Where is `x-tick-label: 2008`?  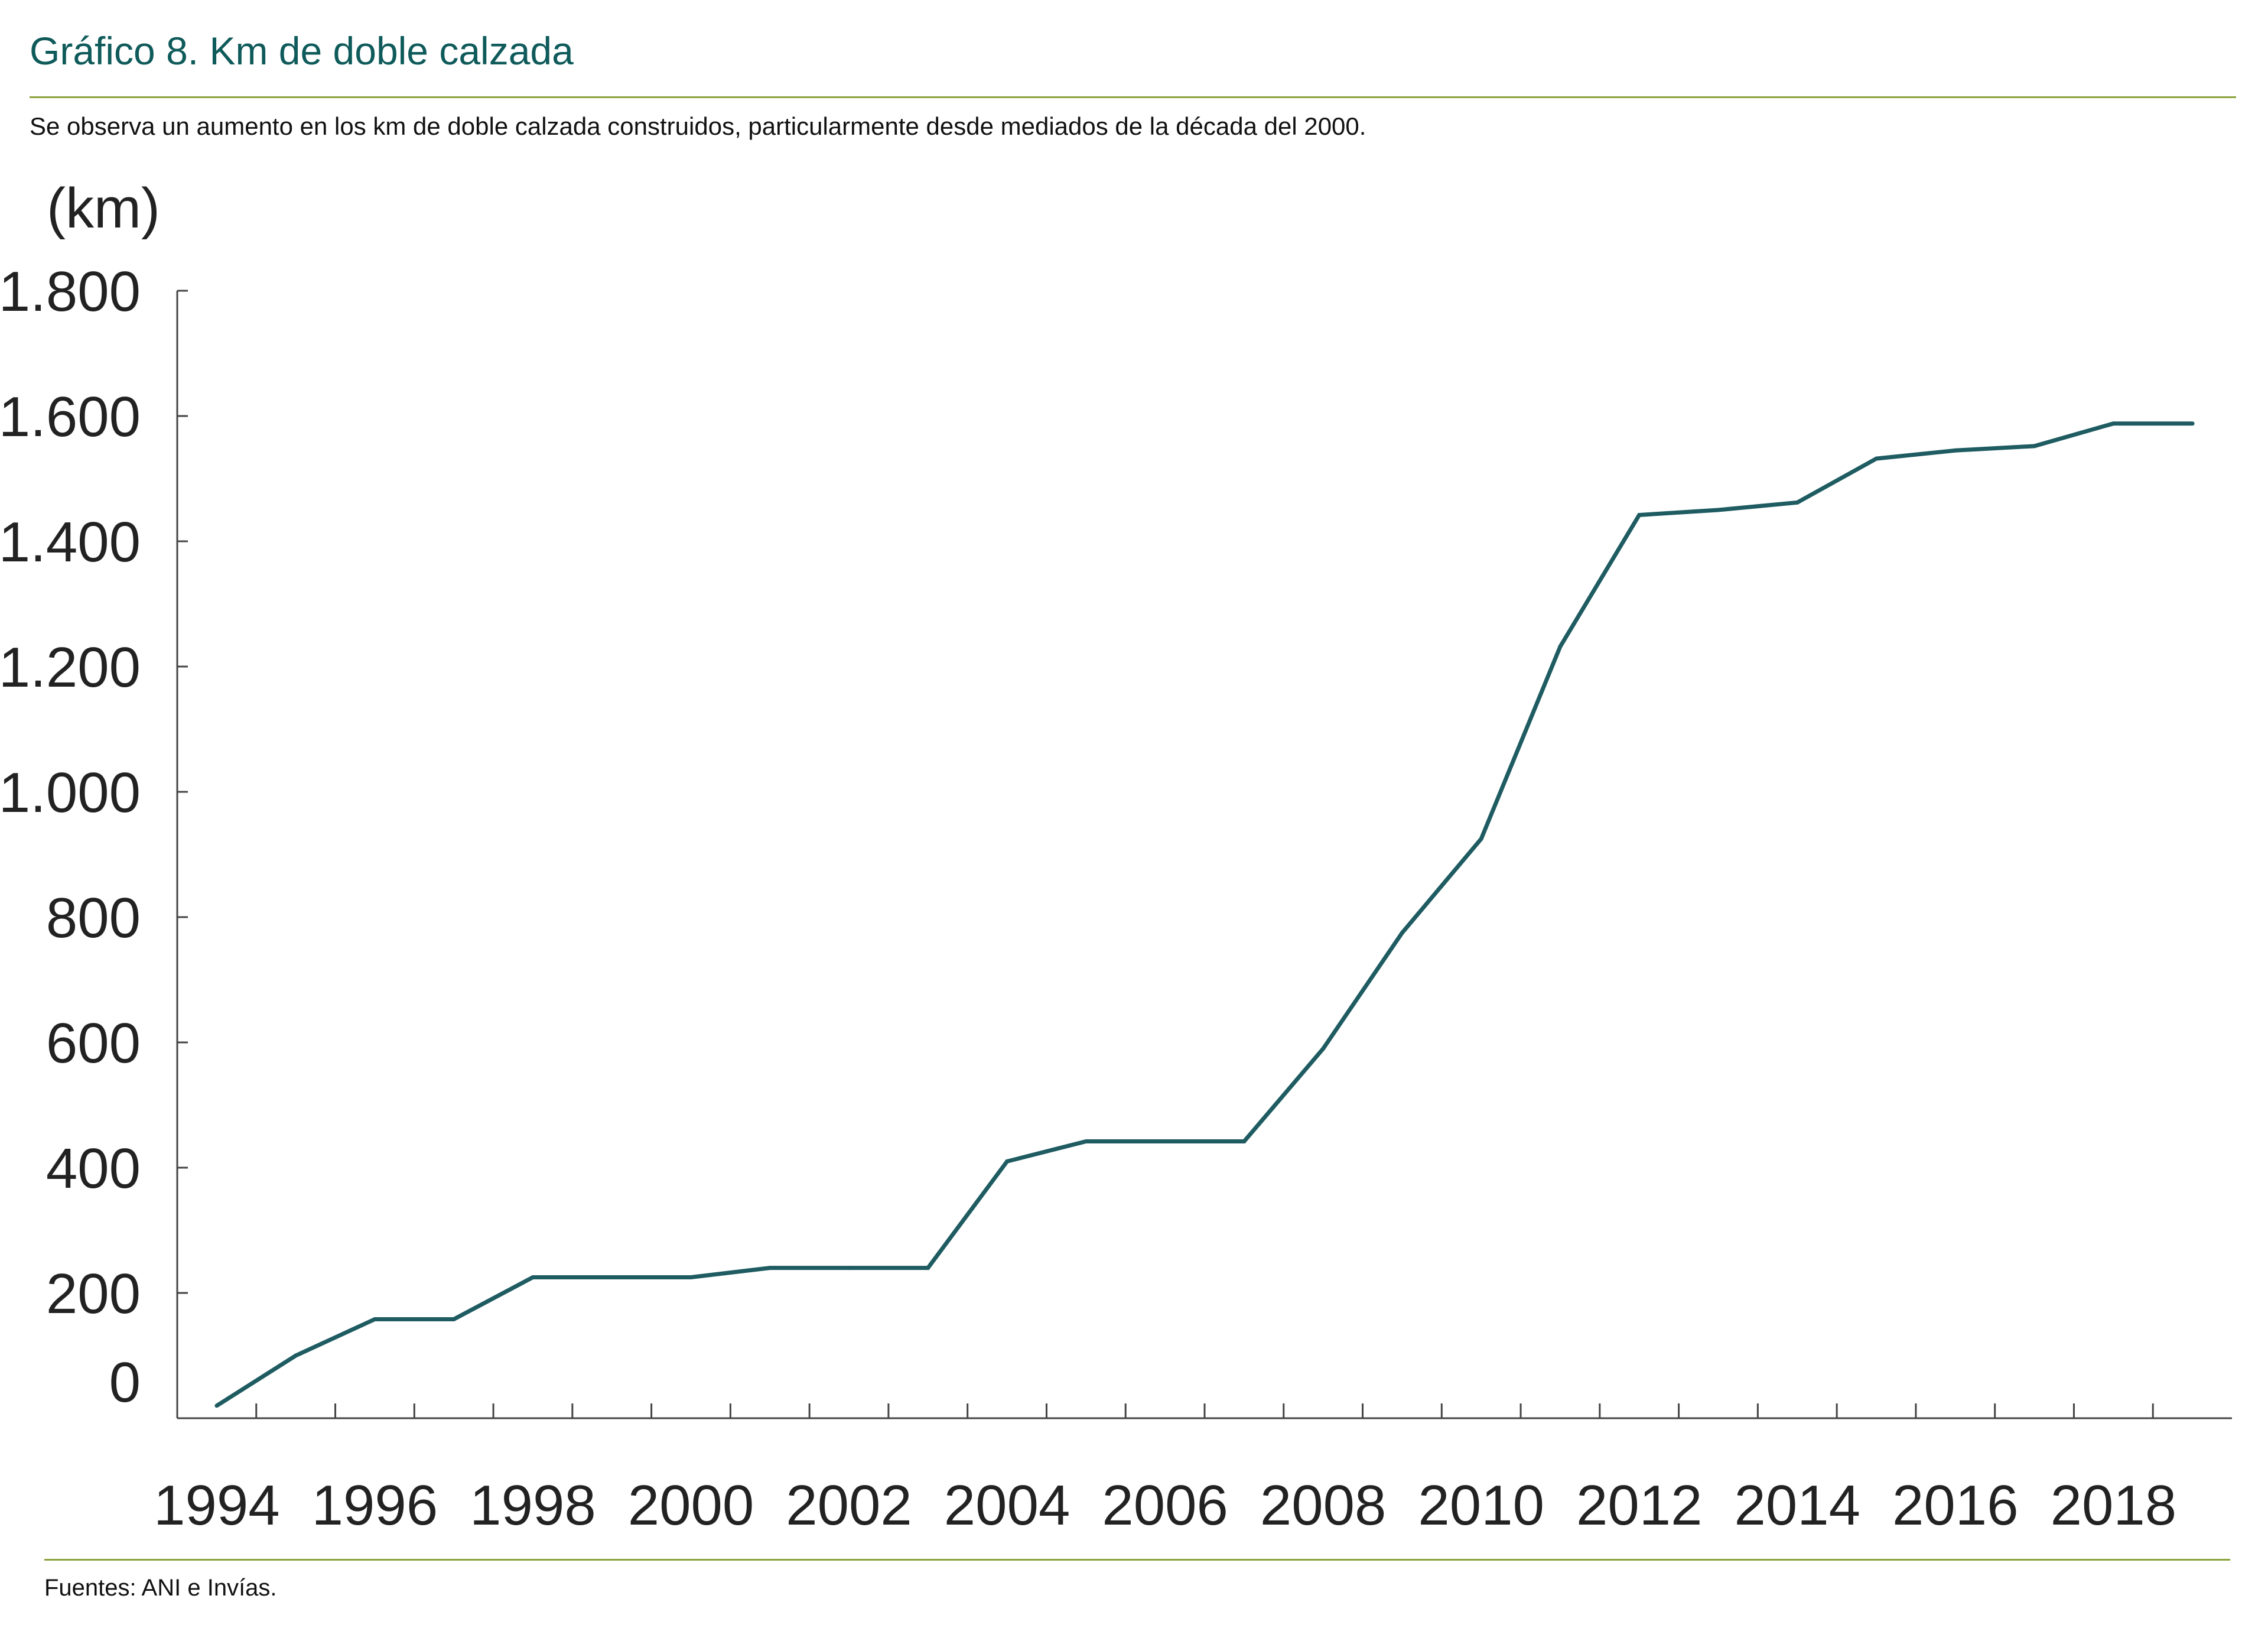 x-tick-label: 2008 is located at coordinates (1323, 1505).